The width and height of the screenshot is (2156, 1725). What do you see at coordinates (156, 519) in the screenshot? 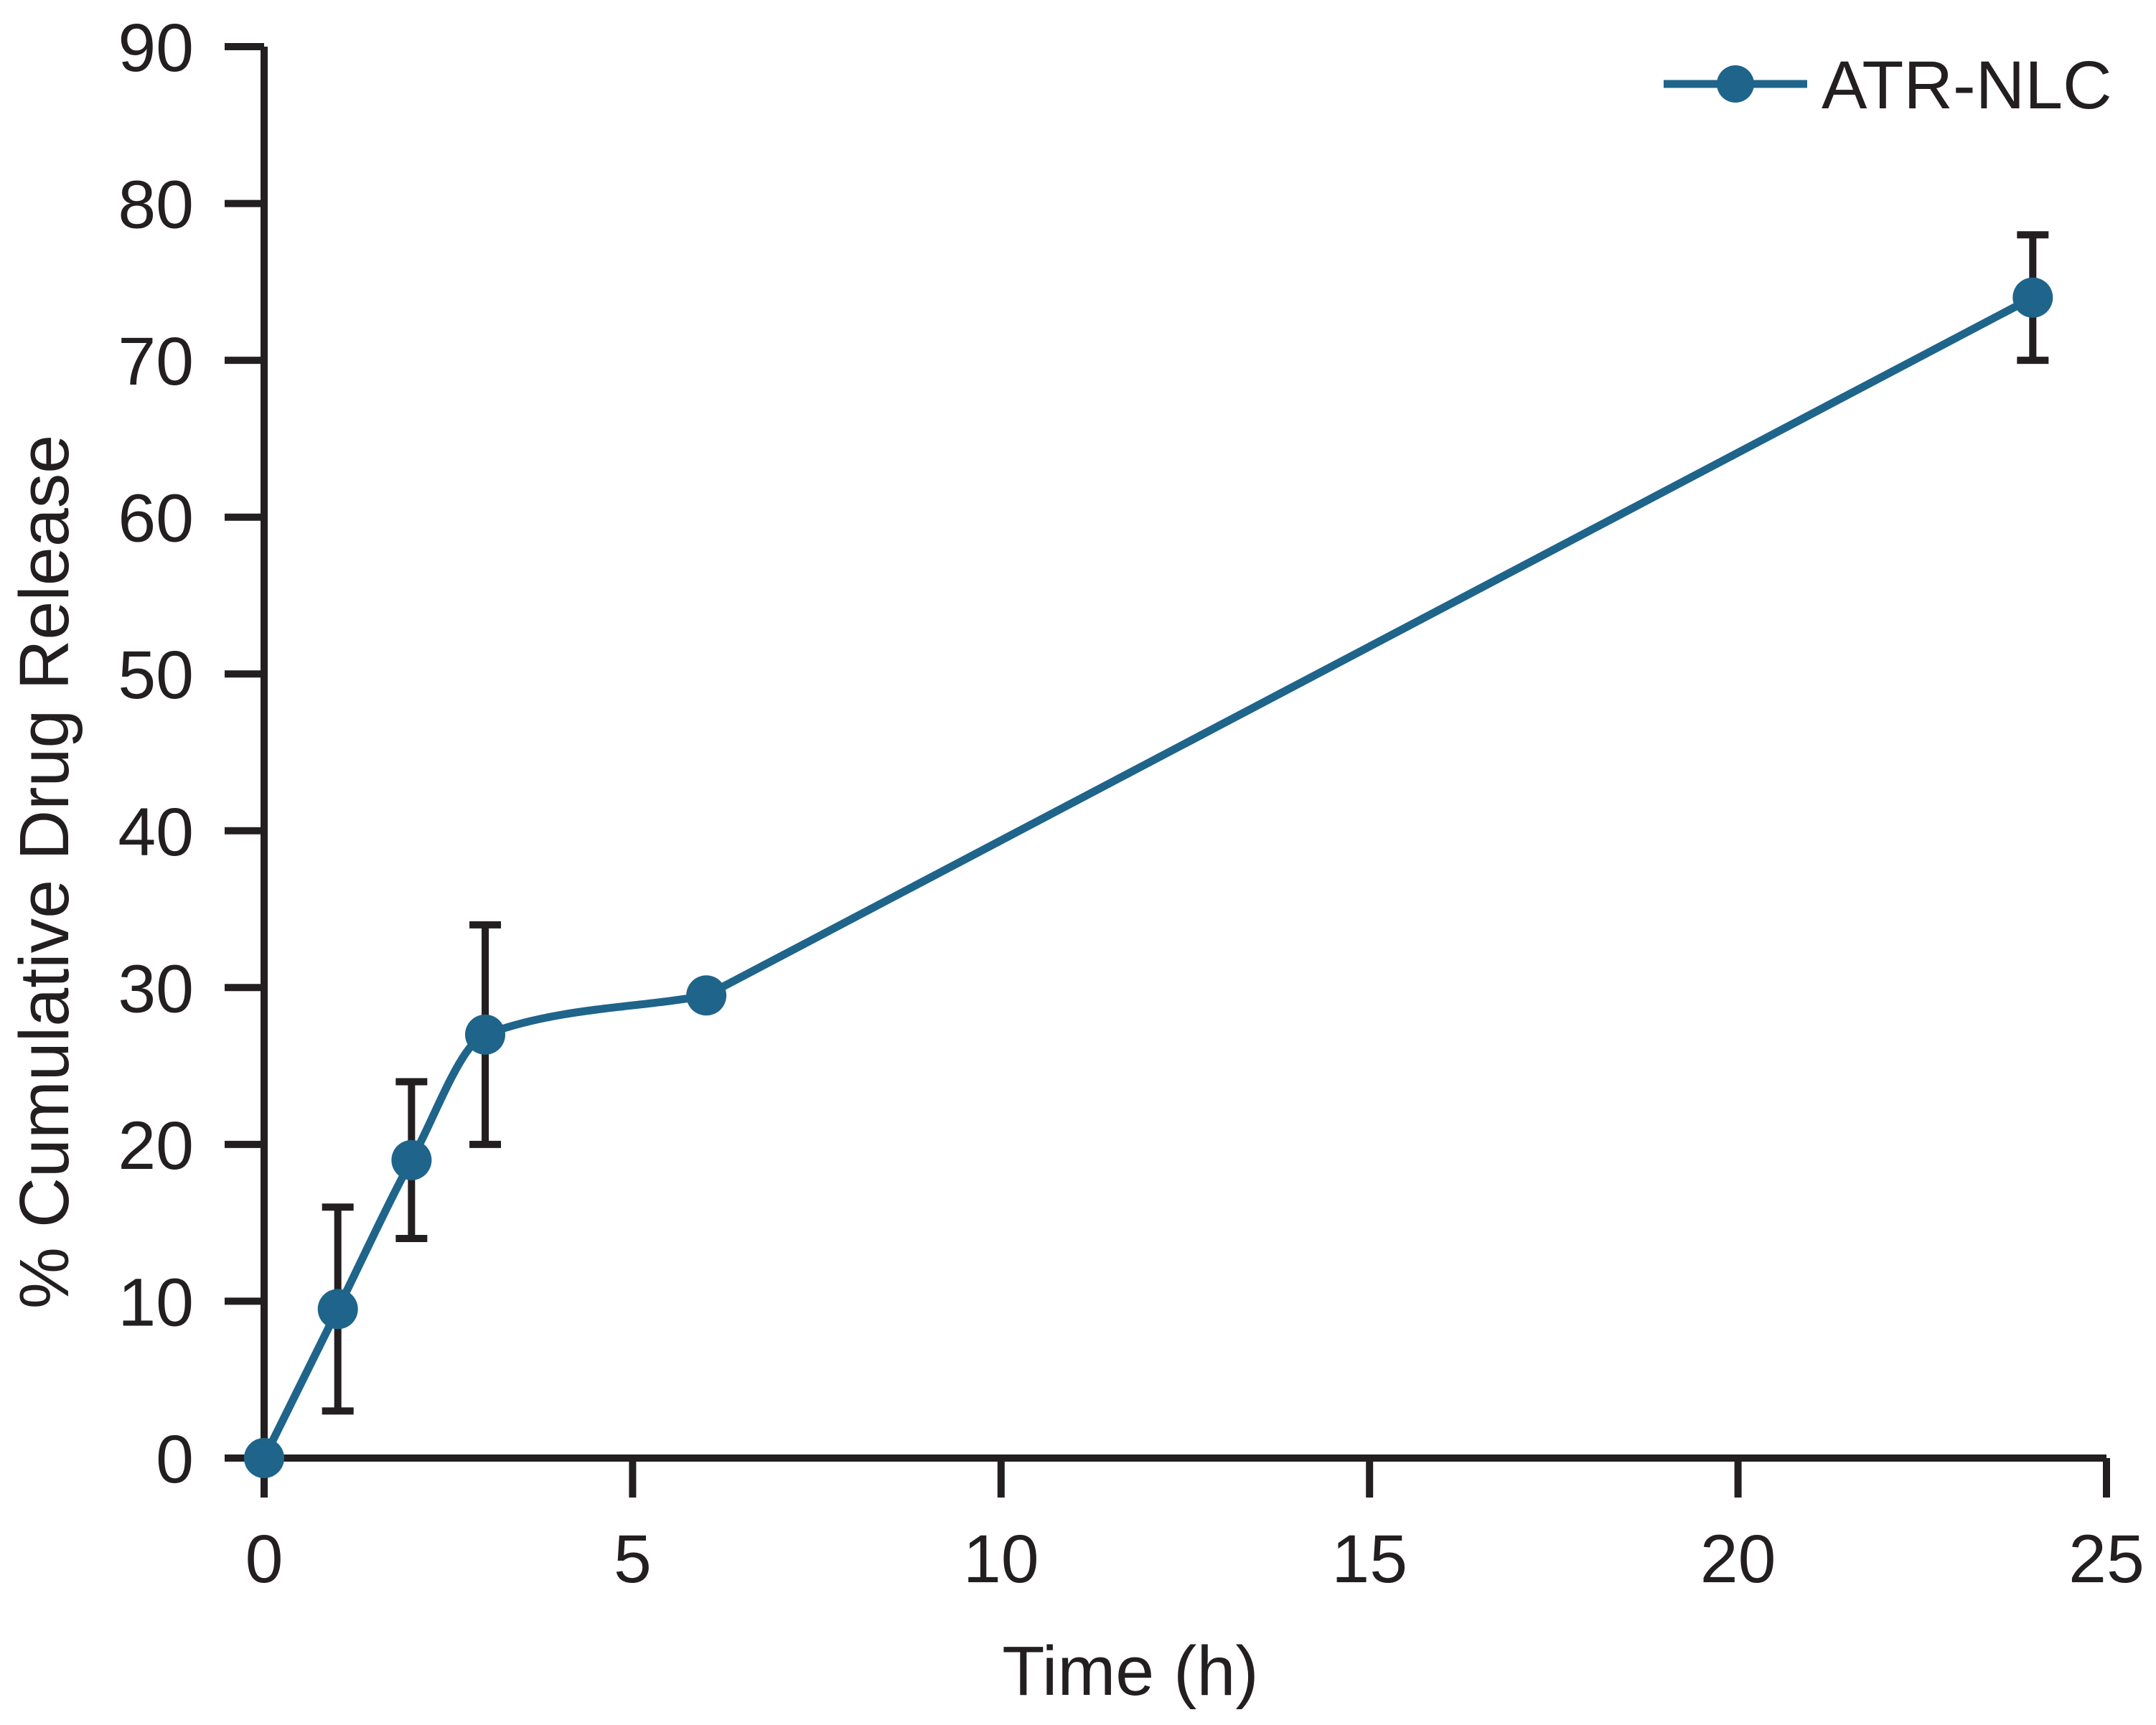
I see `y-tick-label: 60` at bounding box center [156, 519].